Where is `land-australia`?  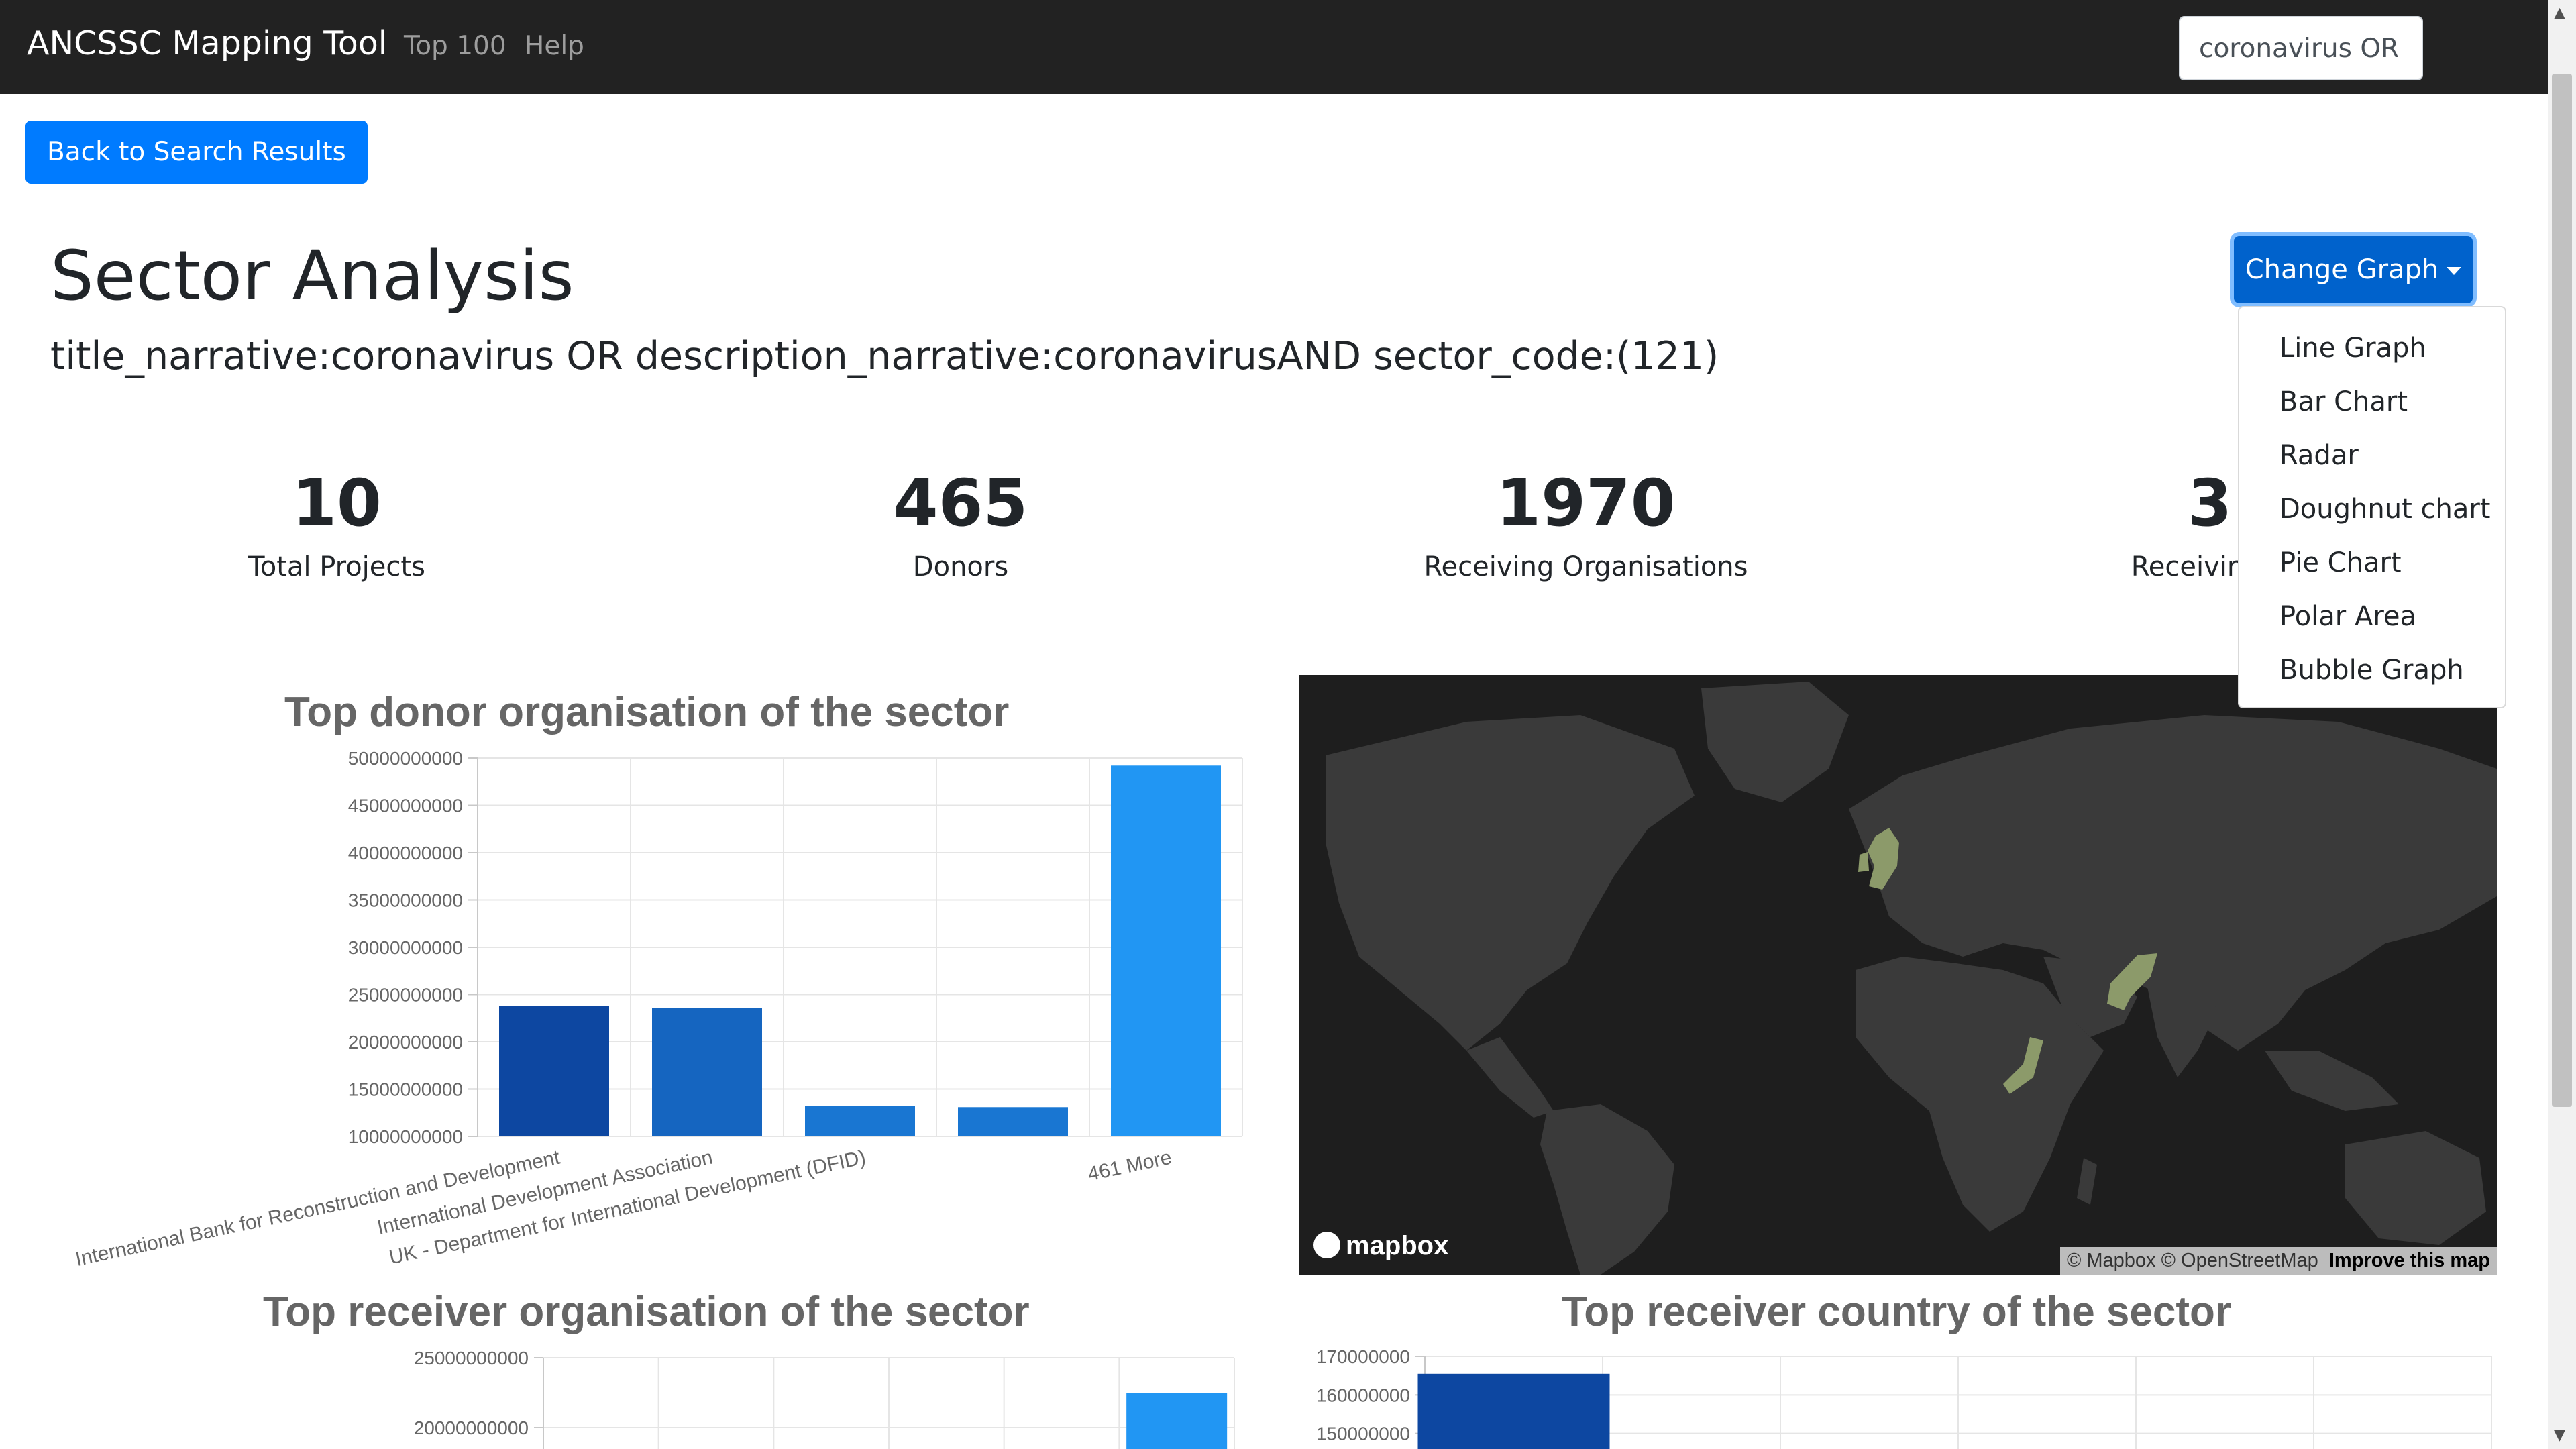 land-australia is located at coordinates (2415, 1188).